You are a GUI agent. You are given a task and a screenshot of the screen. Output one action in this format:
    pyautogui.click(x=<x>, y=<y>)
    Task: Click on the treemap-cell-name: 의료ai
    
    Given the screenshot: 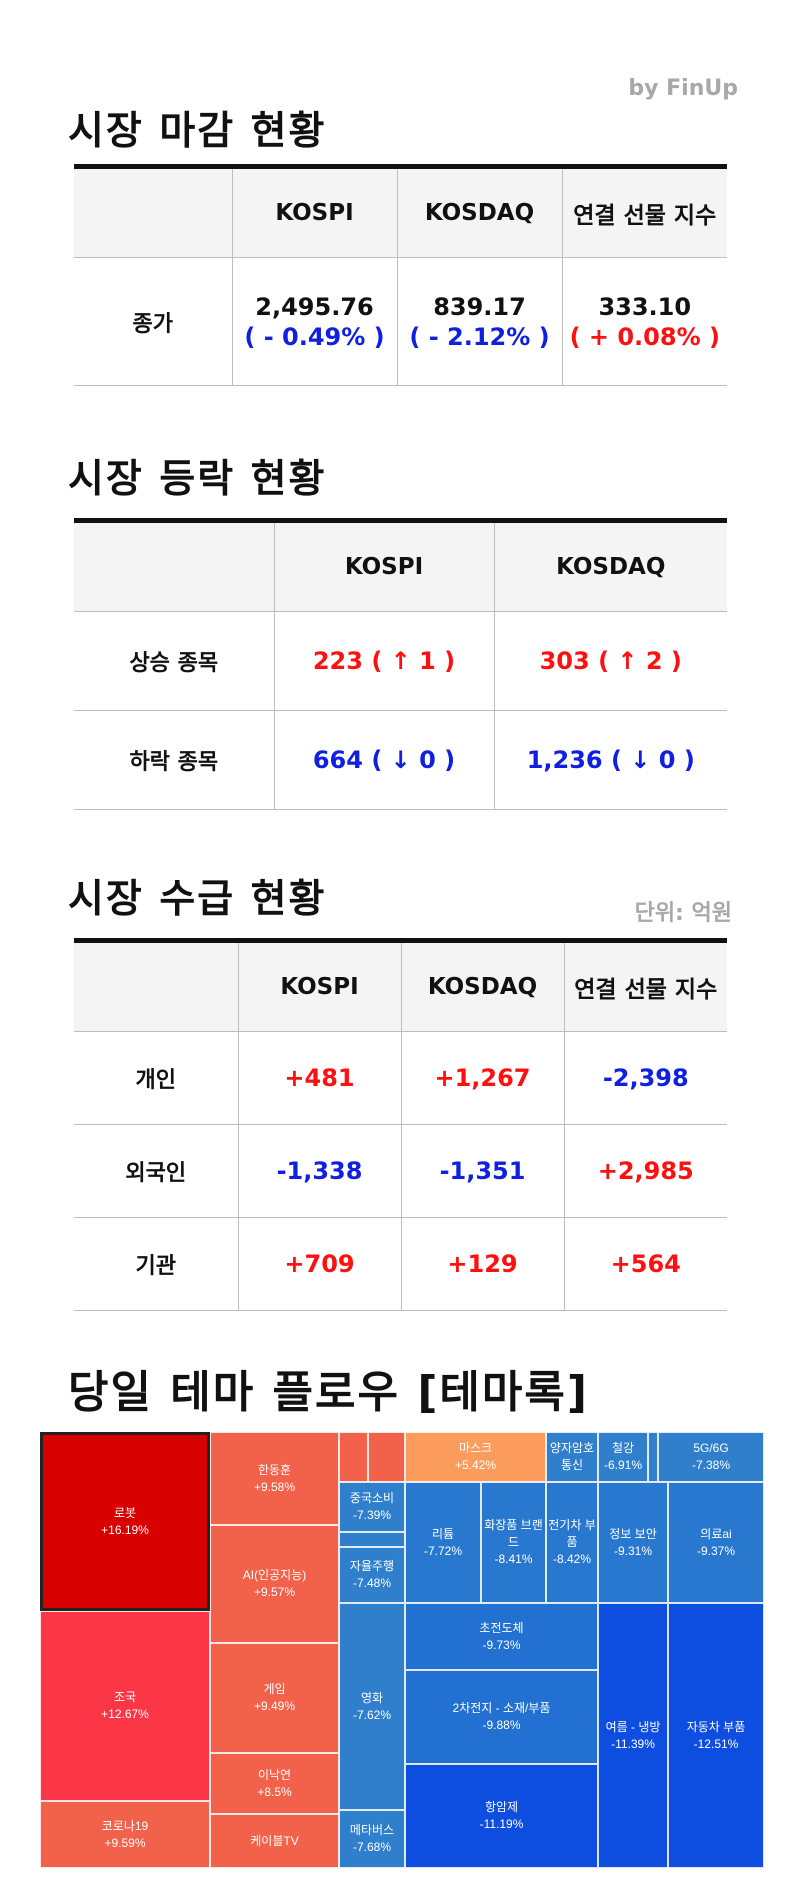 What is the action you would take?
    pyautogui.click(x=716, y=1533)
    